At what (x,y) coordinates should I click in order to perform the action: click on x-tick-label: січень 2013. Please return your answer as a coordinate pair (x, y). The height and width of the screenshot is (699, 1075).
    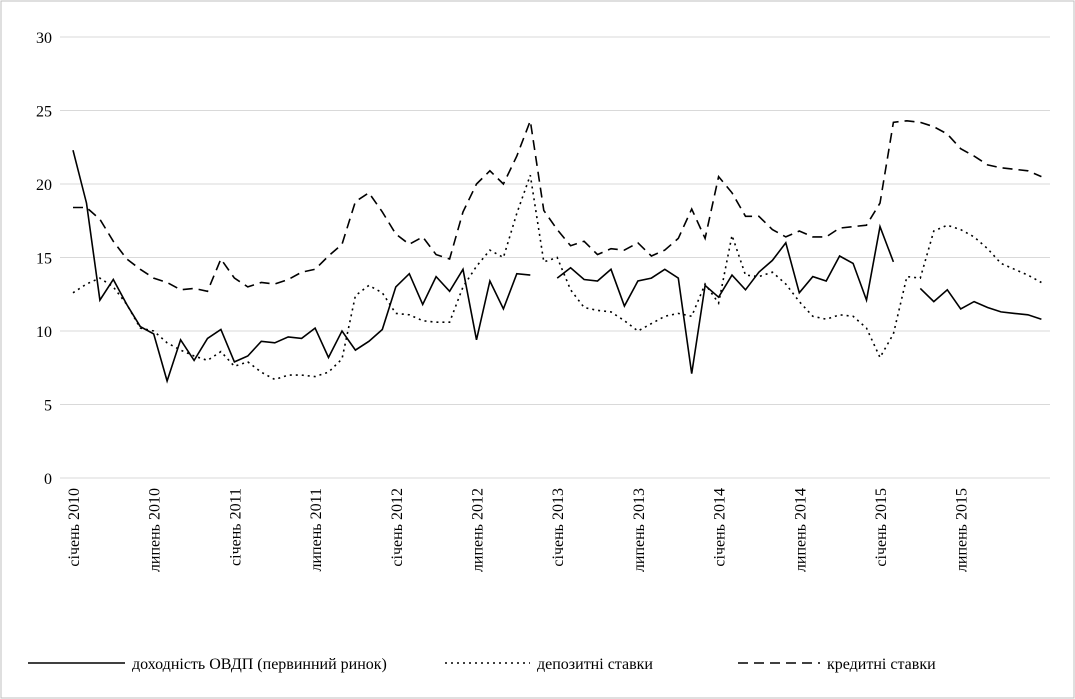
    Looking at the image, I should click on (558, 527).